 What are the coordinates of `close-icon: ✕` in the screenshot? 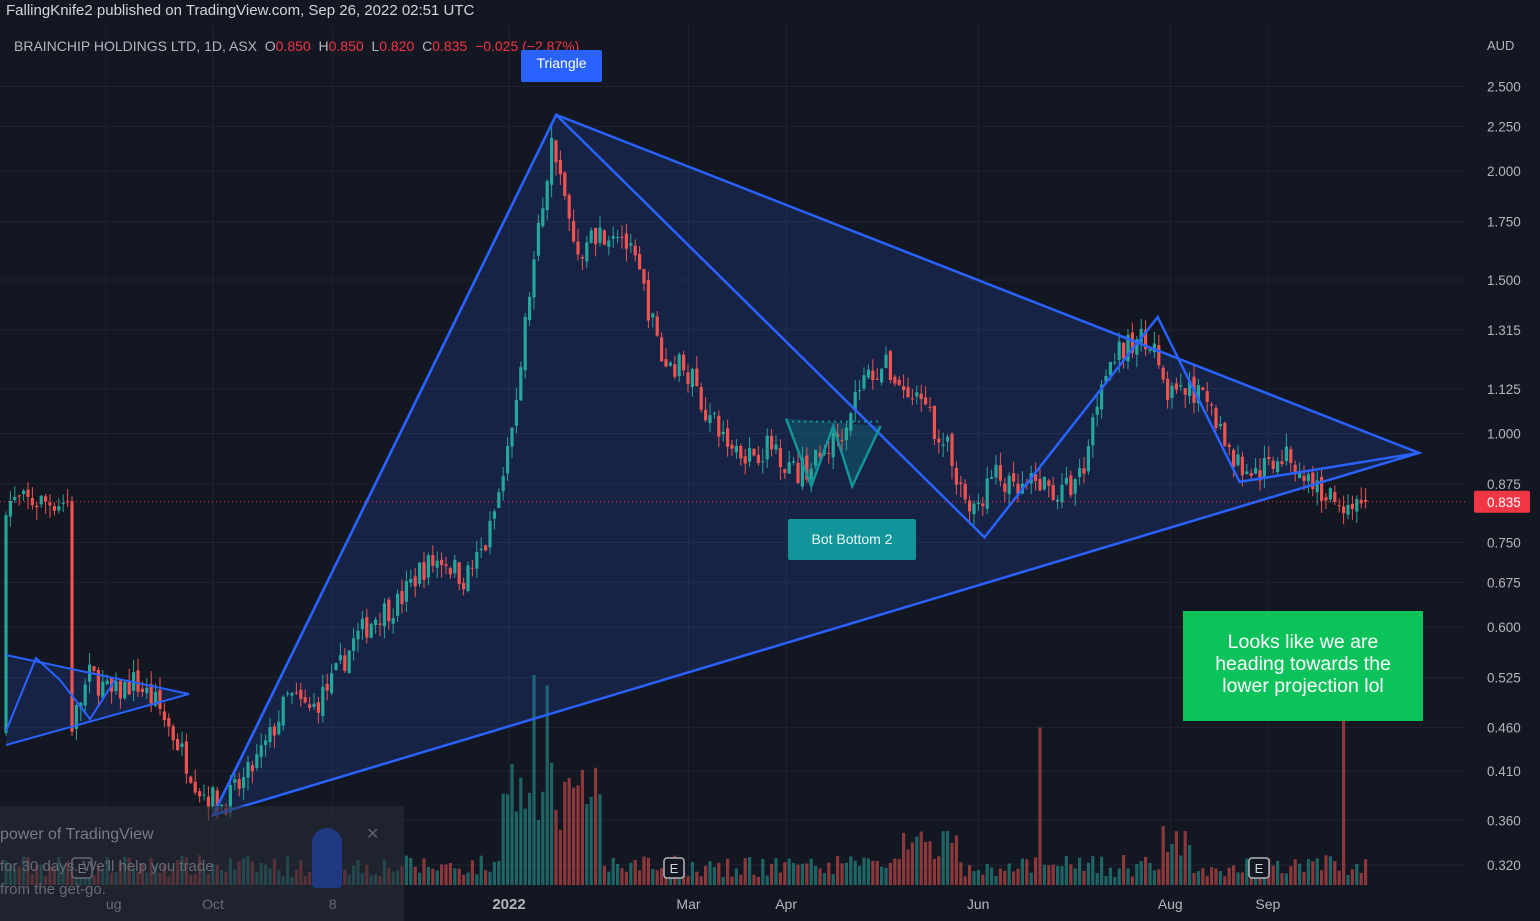 It's located at (373, 834).